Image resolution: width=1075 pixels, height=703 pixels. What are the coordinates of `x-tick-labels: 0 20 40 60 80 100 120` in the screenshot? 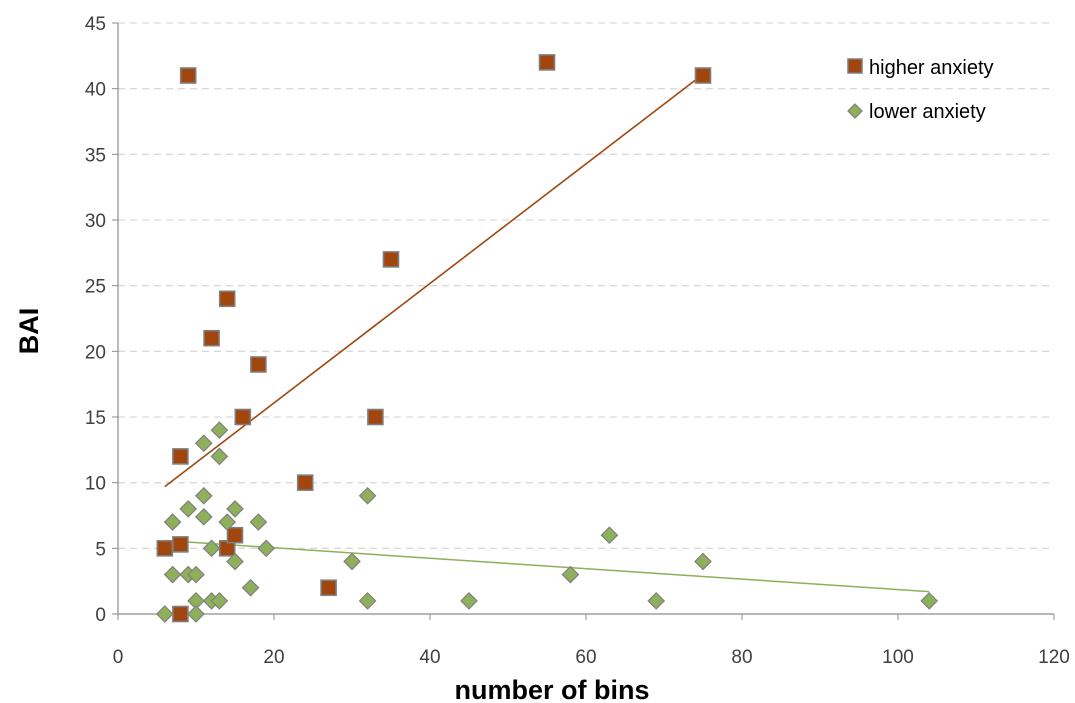 It's located at (591, 657).